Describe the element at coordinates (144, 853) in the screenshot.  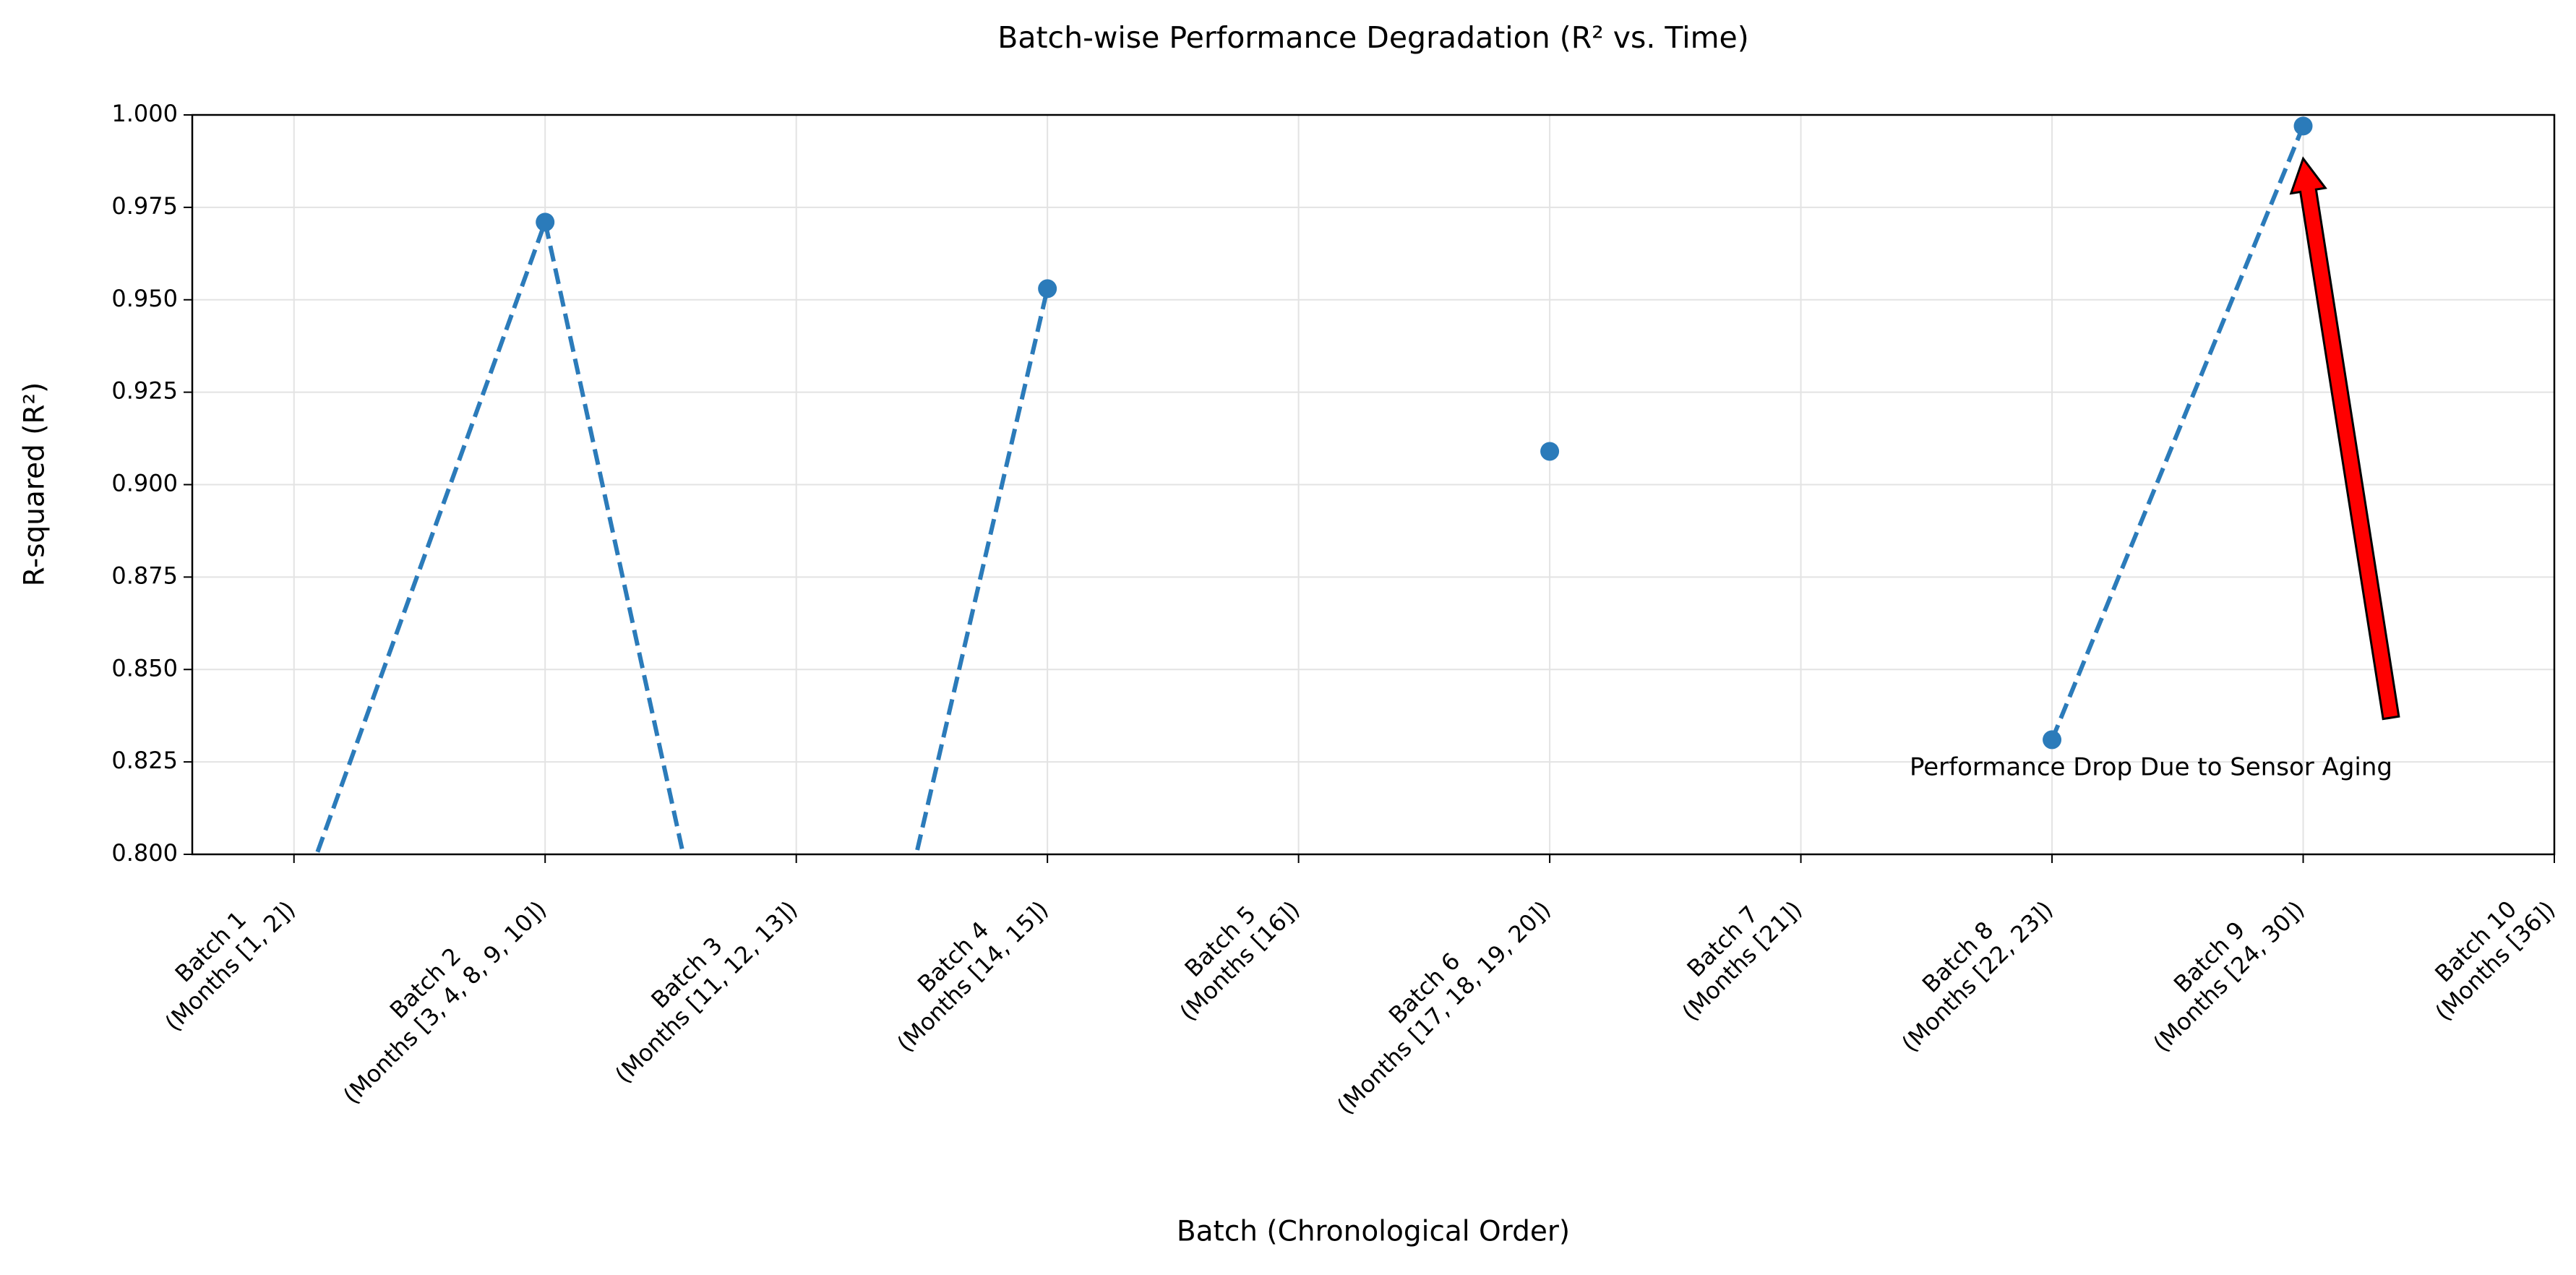
I see `y-tick-label: 0.800` at that location.